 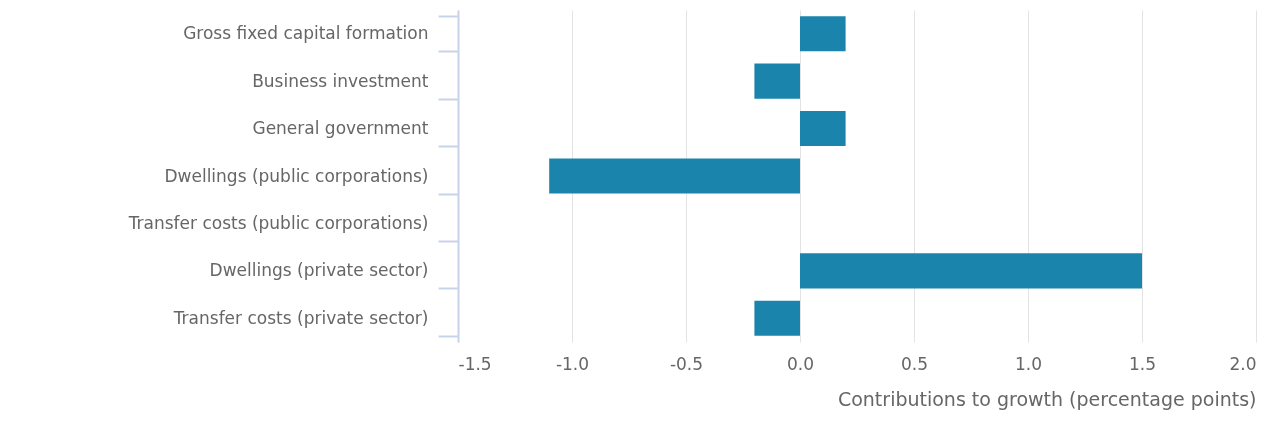 I want to click on x-axis-title: Contributions to growth (percentage points), so click(x=1047, y=398).